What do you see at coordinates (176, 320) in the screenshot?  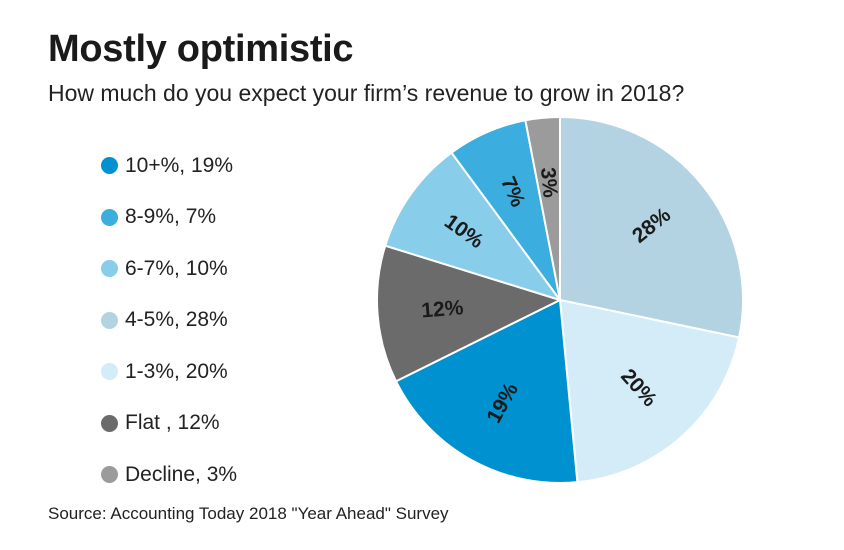 I see `legend-label: 4-5%, 28%` at bounding box center [176, 320].